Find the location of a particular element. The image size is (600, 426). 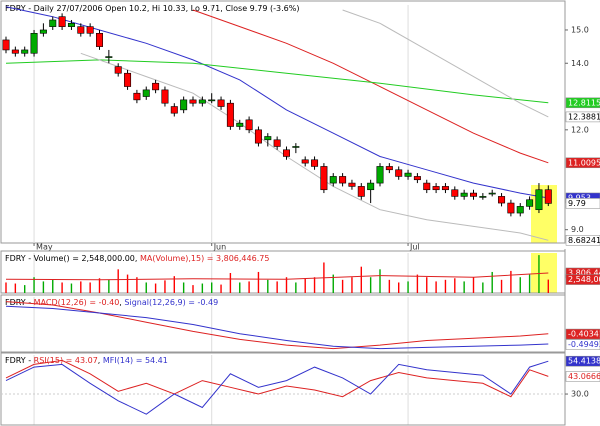

value-label: 3,806,446 is located at coordinates (584, 272).